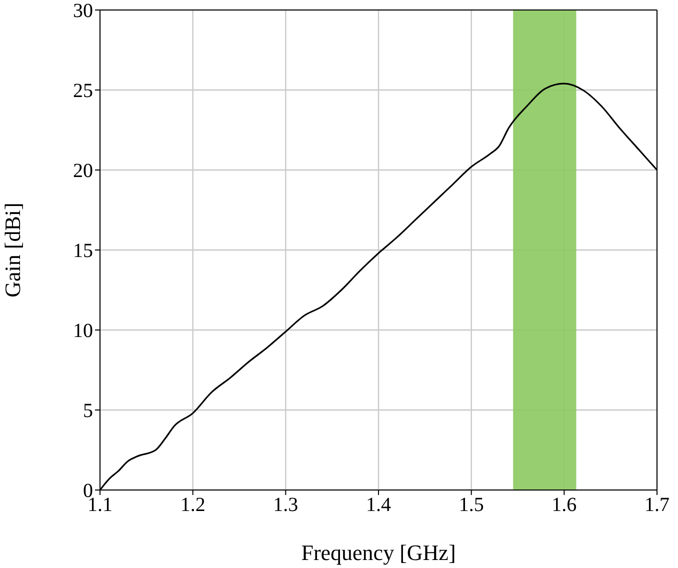 The image size is (678, 568). What do you see at coordinates (83, 171) in the screenshot?
I see `y-tick-label: 20` at bounding box center [83, 171].